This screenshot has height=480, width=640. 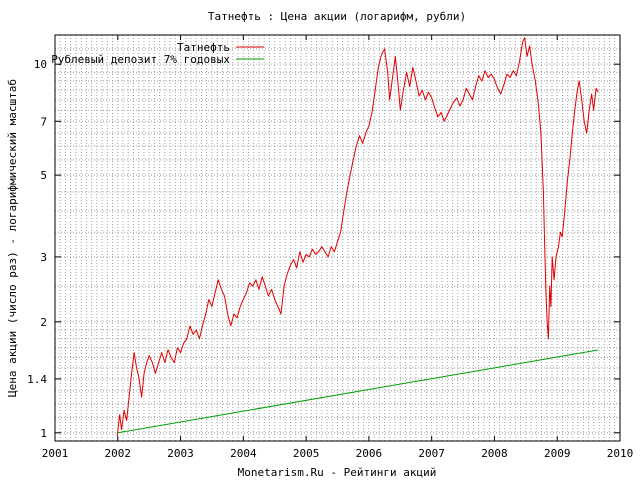 What do you see at coordinates (55, 453) in the screenshot?
I see `x-tick-label: 2001` at bounding box center [55, 453].